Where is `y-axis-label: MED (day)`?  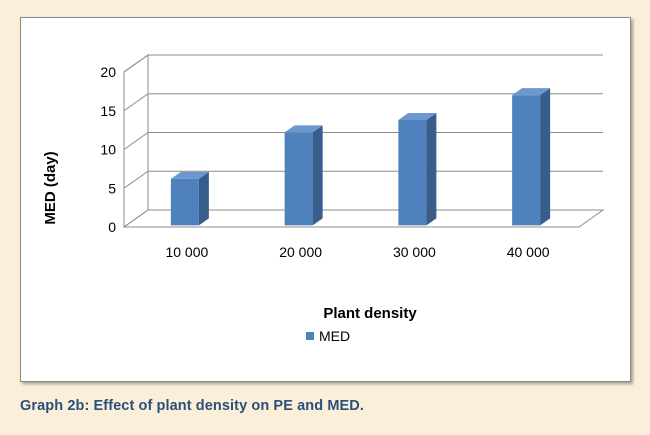
y-axis-label: MED (day) is located at coordinates (50, 187).